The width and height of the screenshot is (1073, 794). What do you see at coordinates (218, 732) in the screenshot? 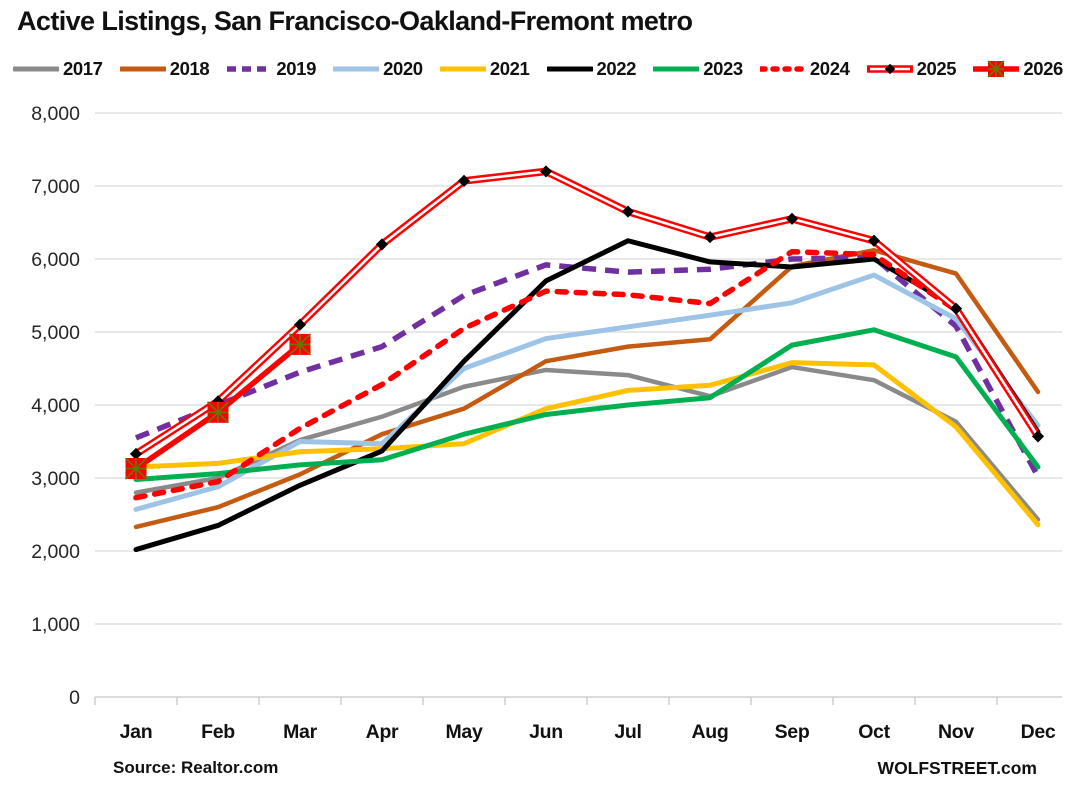
I see `x-axis-label: Feb` at bounding box center [218, 732].